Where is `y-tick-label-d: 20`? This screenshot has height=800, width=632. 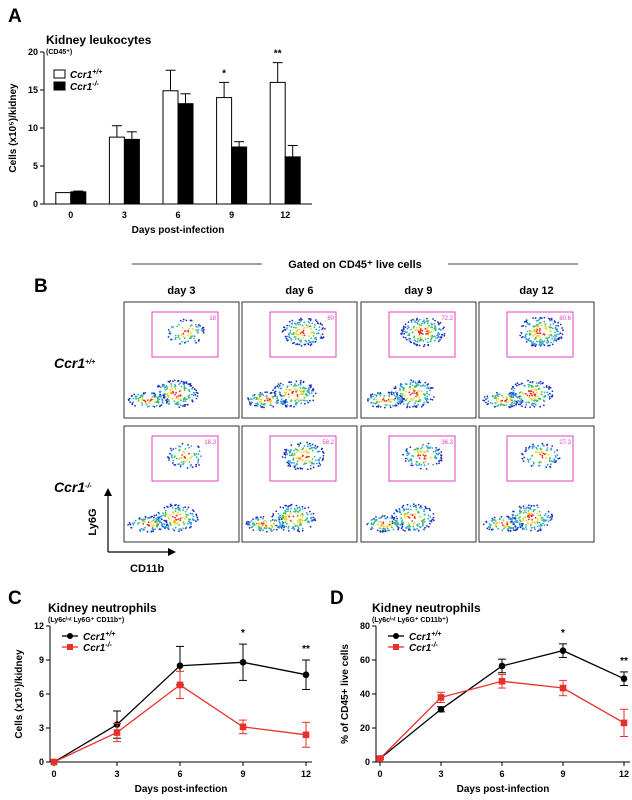
y-tick-label-d: 20 is located at coordinates (365, 728).